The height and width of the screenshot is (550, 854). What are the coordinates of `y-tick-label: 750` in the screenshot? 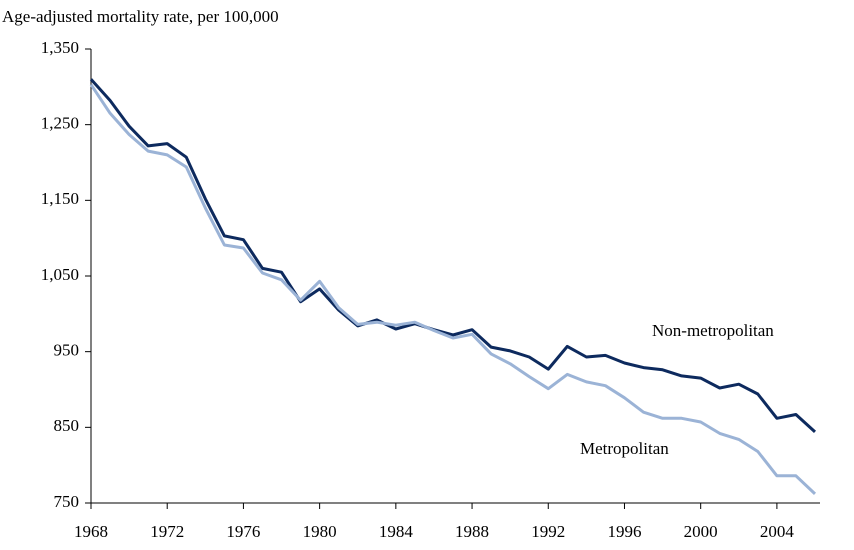 It's located at (67, 501).